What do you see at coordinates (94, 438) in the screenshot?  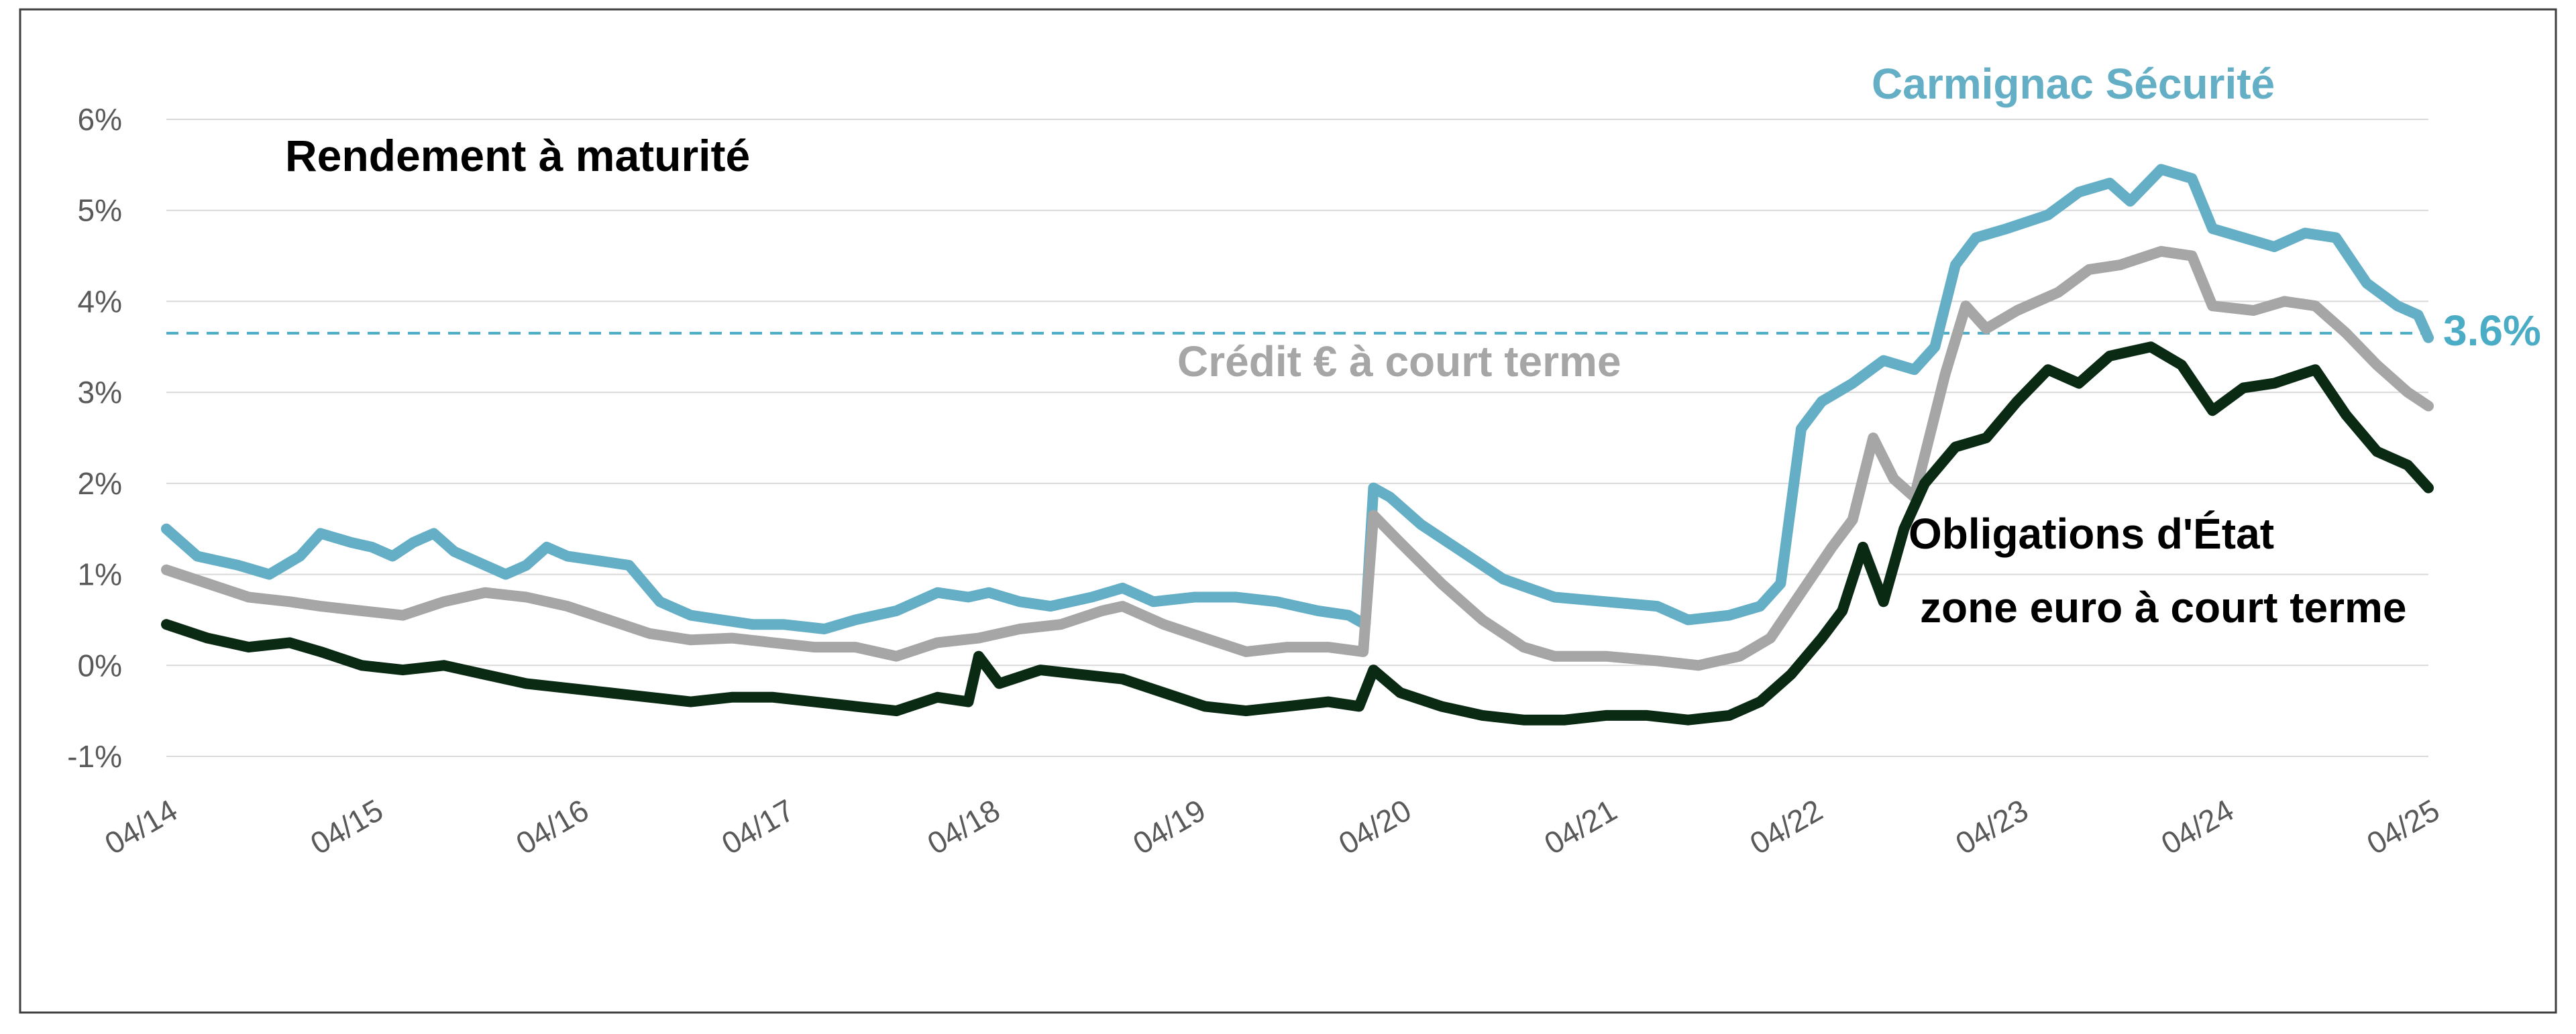 I see `y-axis-ticks: 6% 5% 4% 3% 2% 1% 0% -1%` at bounding box center [94, 438].